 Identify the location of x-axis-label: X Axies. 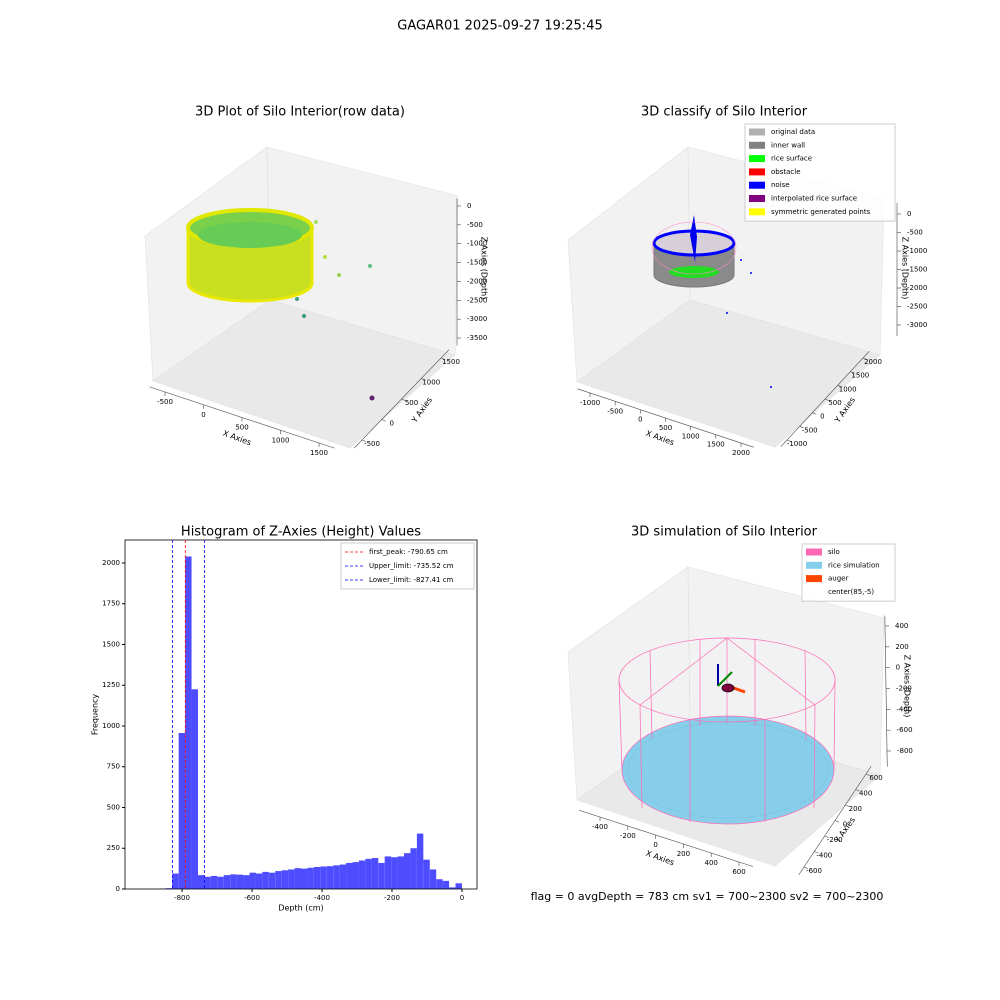
(660, 858).